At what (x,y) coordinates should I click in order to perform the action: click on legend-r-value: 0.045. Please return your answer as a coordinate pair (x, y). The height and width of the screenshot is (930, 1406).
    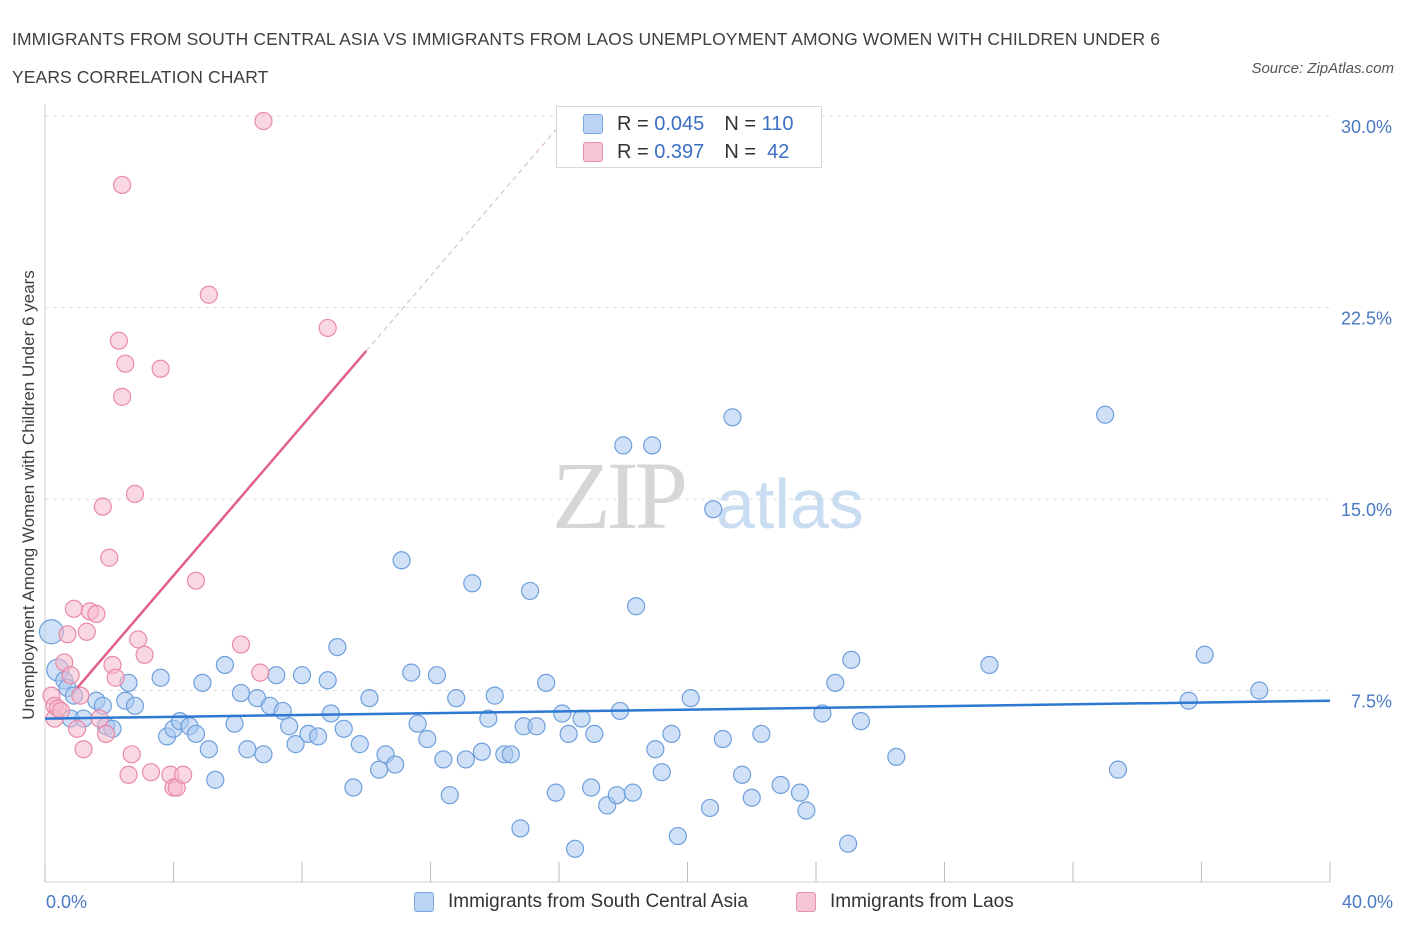
    Looking at the image, I should click on (679, 123).